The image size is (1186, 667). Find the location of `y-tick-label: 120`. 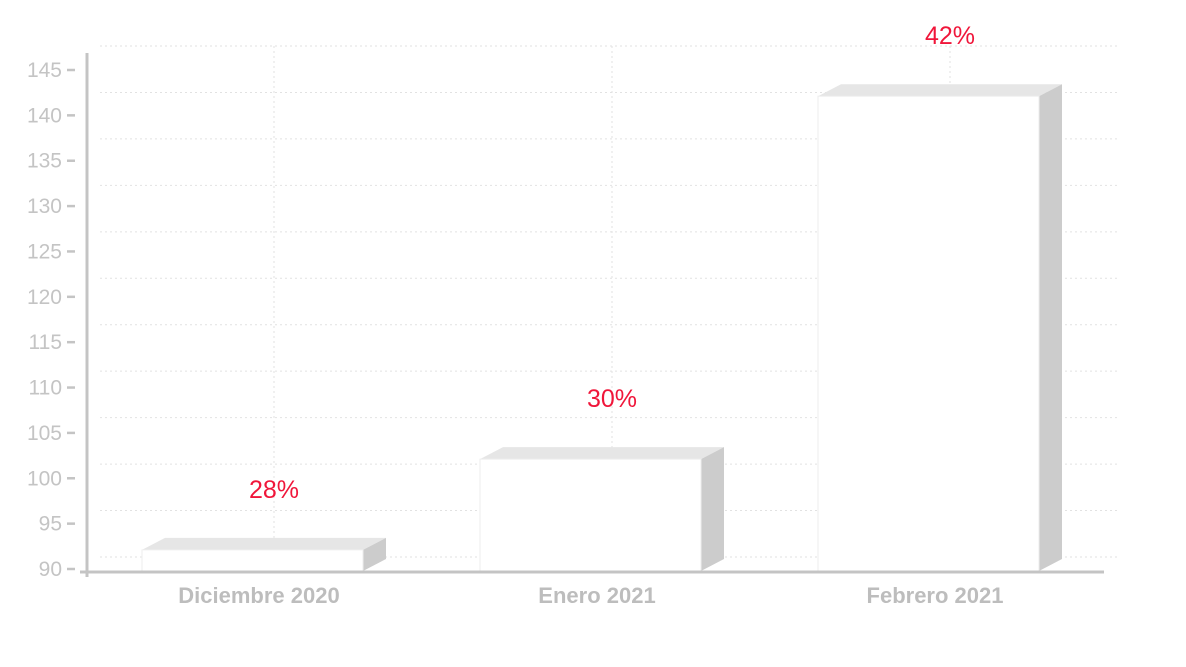

y-tick-label: 120 is located at coordinates (44, 297).